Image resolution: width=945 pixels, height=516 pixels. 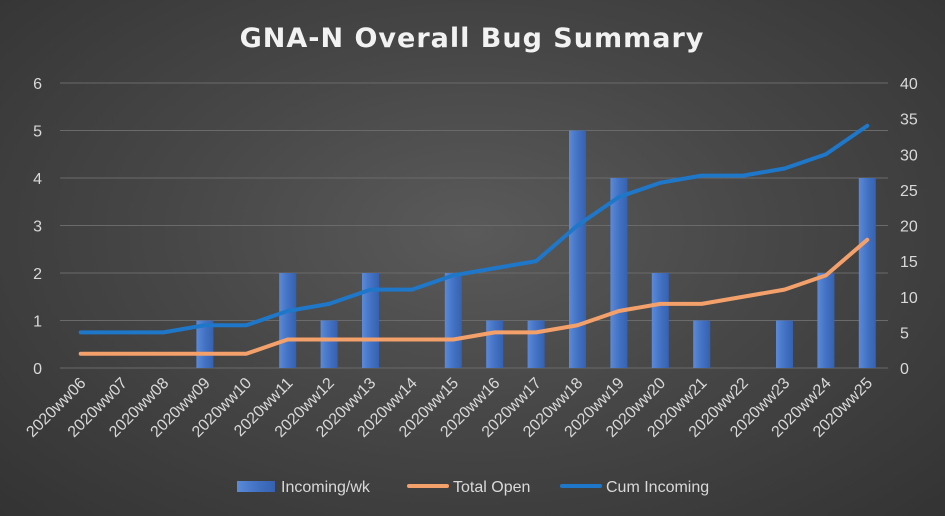 I want to click on chart-legend: Incoming/wk Total Open Cum Incoming, so click(x=473, y=487).